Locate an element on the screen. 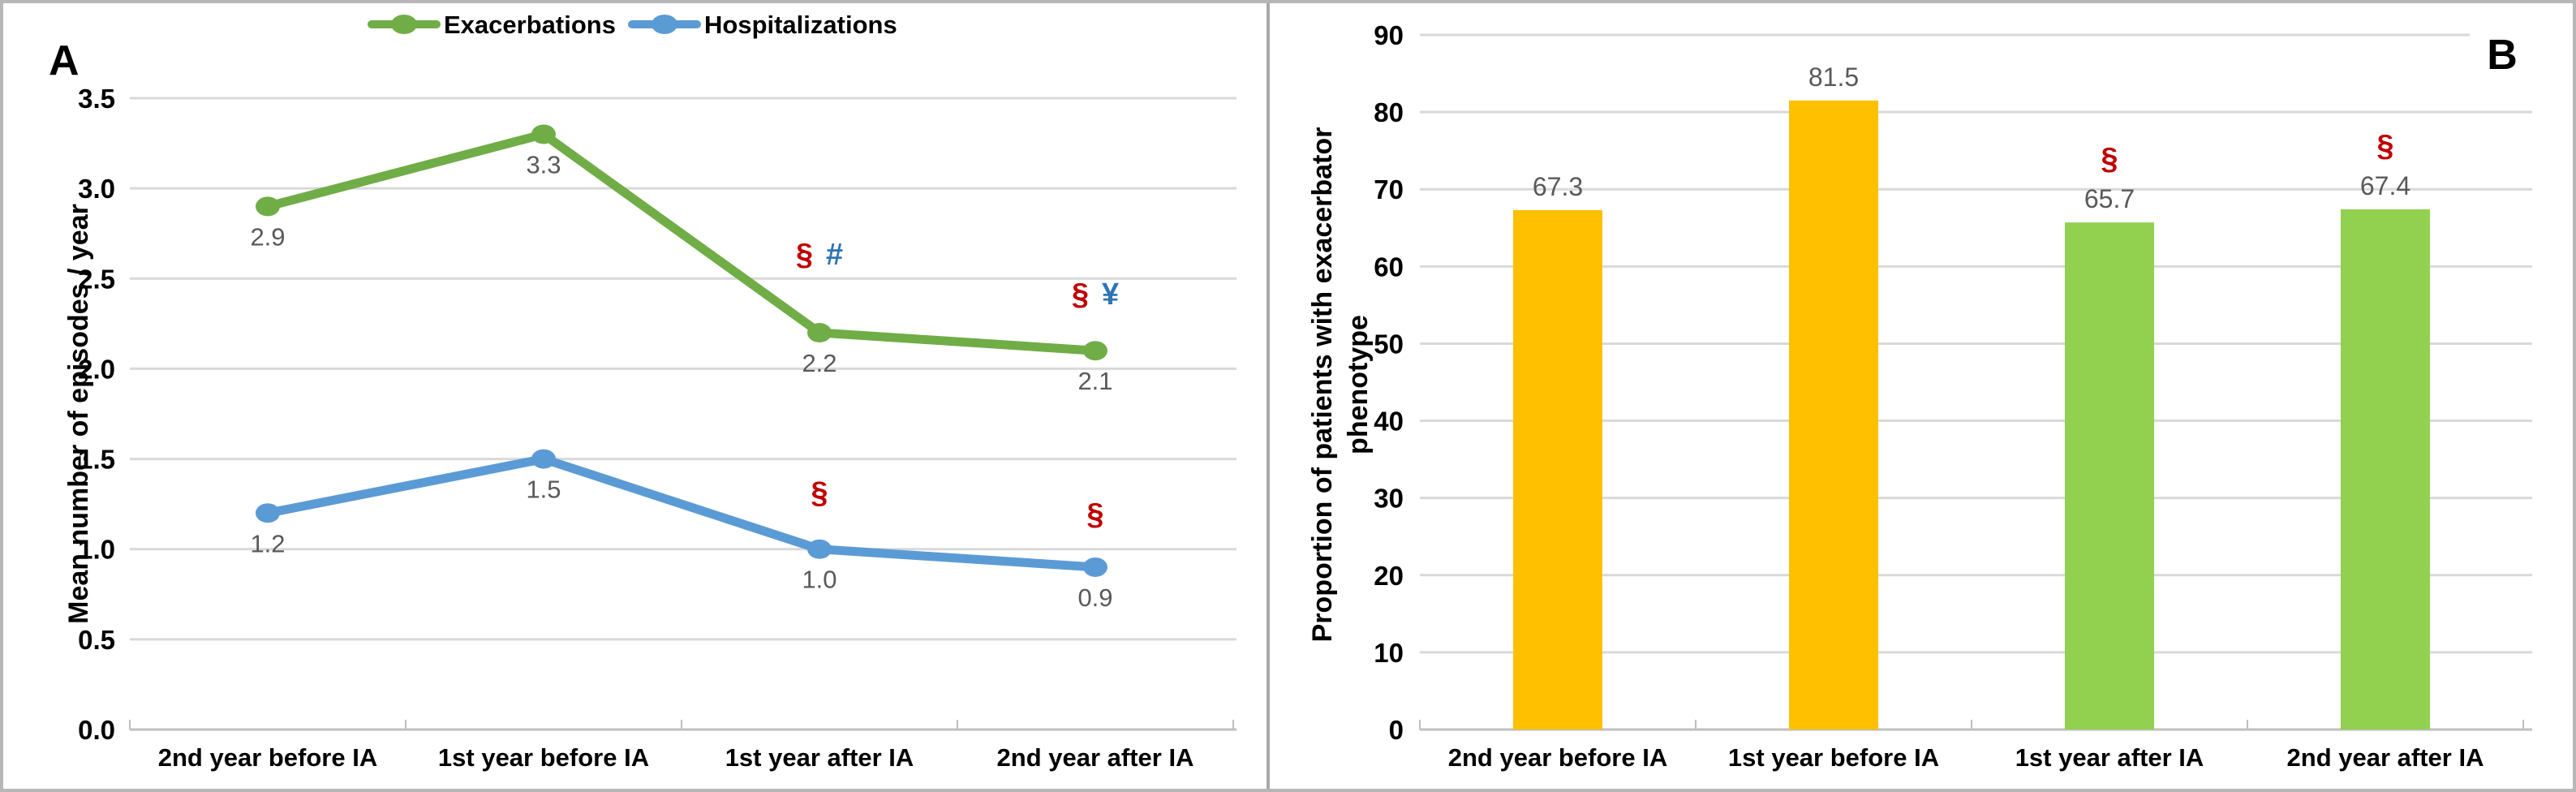 This screenshot has height=792, width=2576. y-tick-label: 2.5 is located at coordinates (96, 279).